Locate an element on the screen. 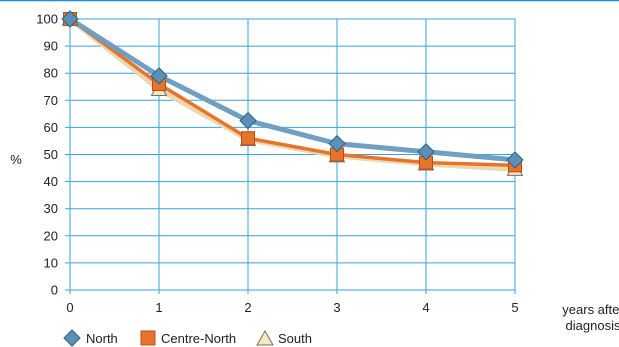 The image size is (619, 347). x-tick-label: 3 is located at coordinates (336, 307).